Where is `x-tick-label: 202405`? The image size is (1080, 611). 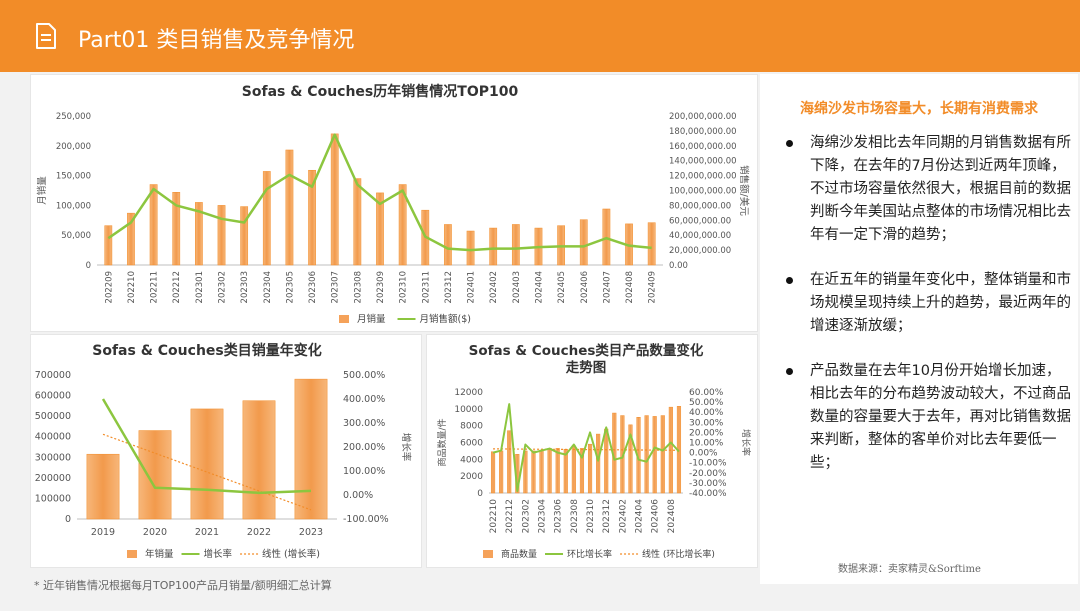 x-tick-label: 202405 is located at coordinates (562, 287).